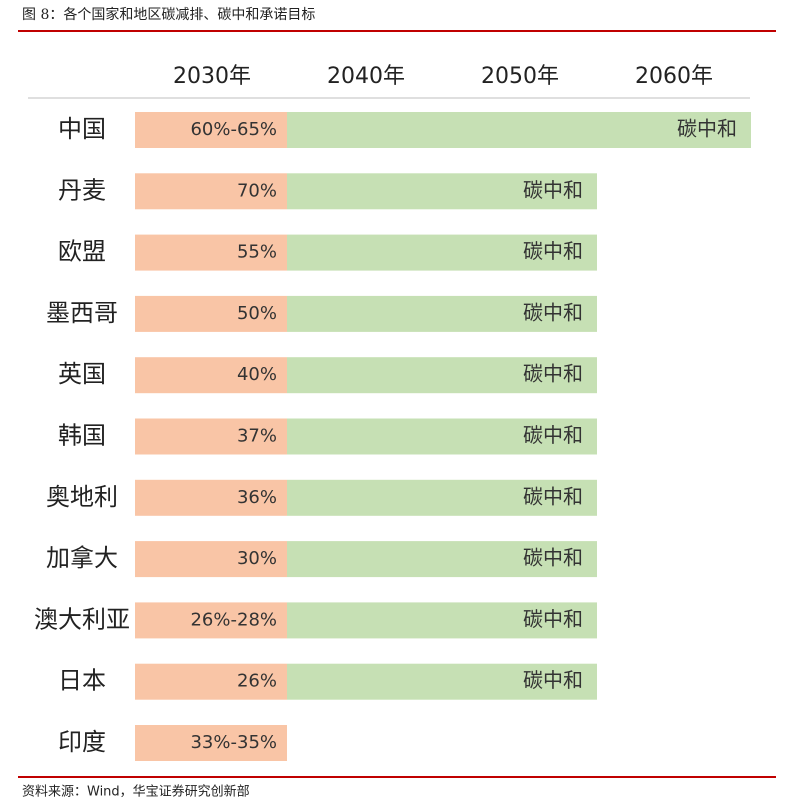  I want to click on row-label: 英国, so click(82, 374).